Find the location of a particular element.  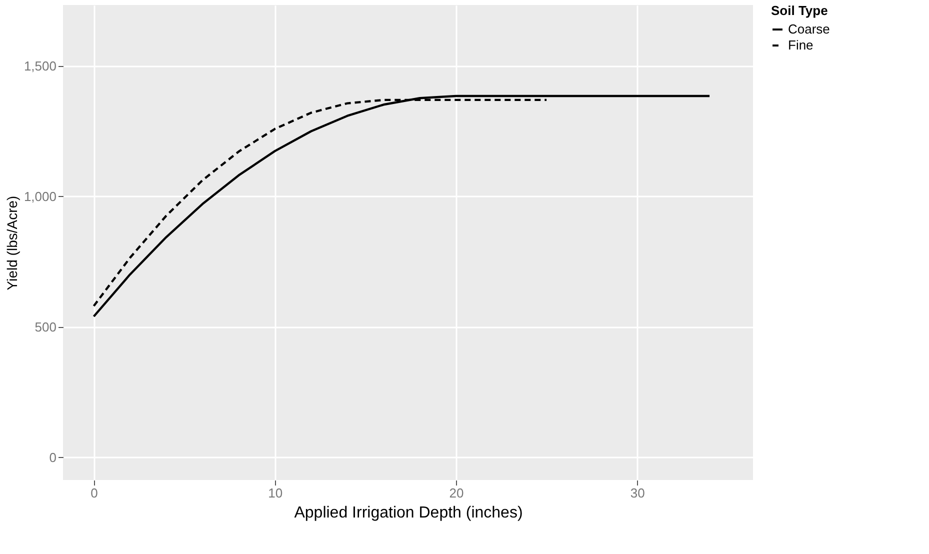

y-tick-label: 0 is located at coordinates (52, 457).